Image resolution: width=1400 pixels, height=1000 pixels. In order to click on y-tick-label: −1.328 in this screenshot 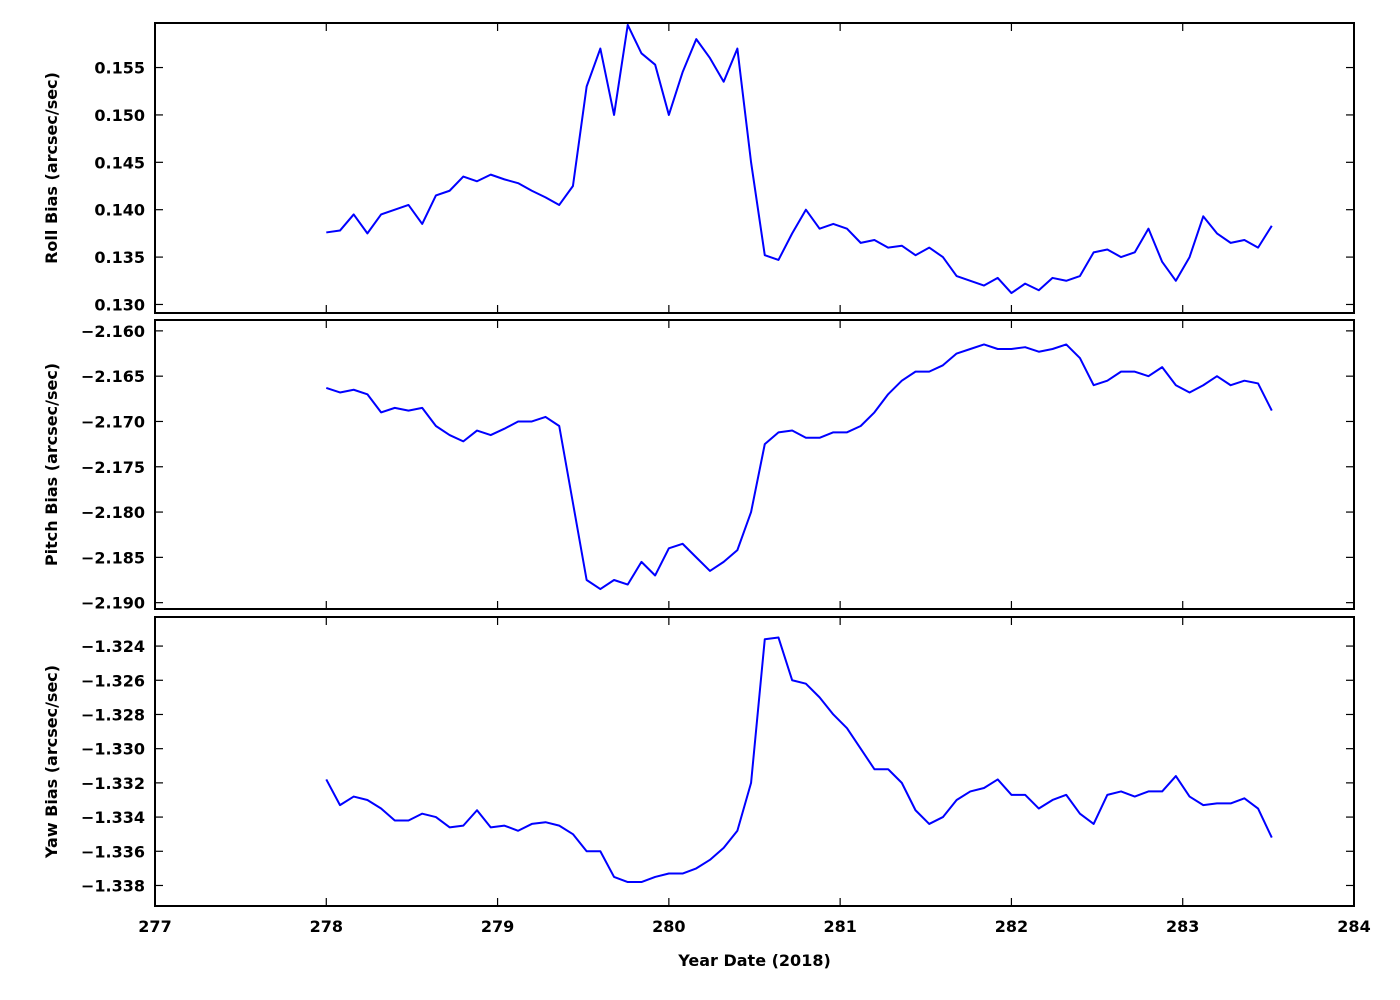, I will do `click(113, 714)`.